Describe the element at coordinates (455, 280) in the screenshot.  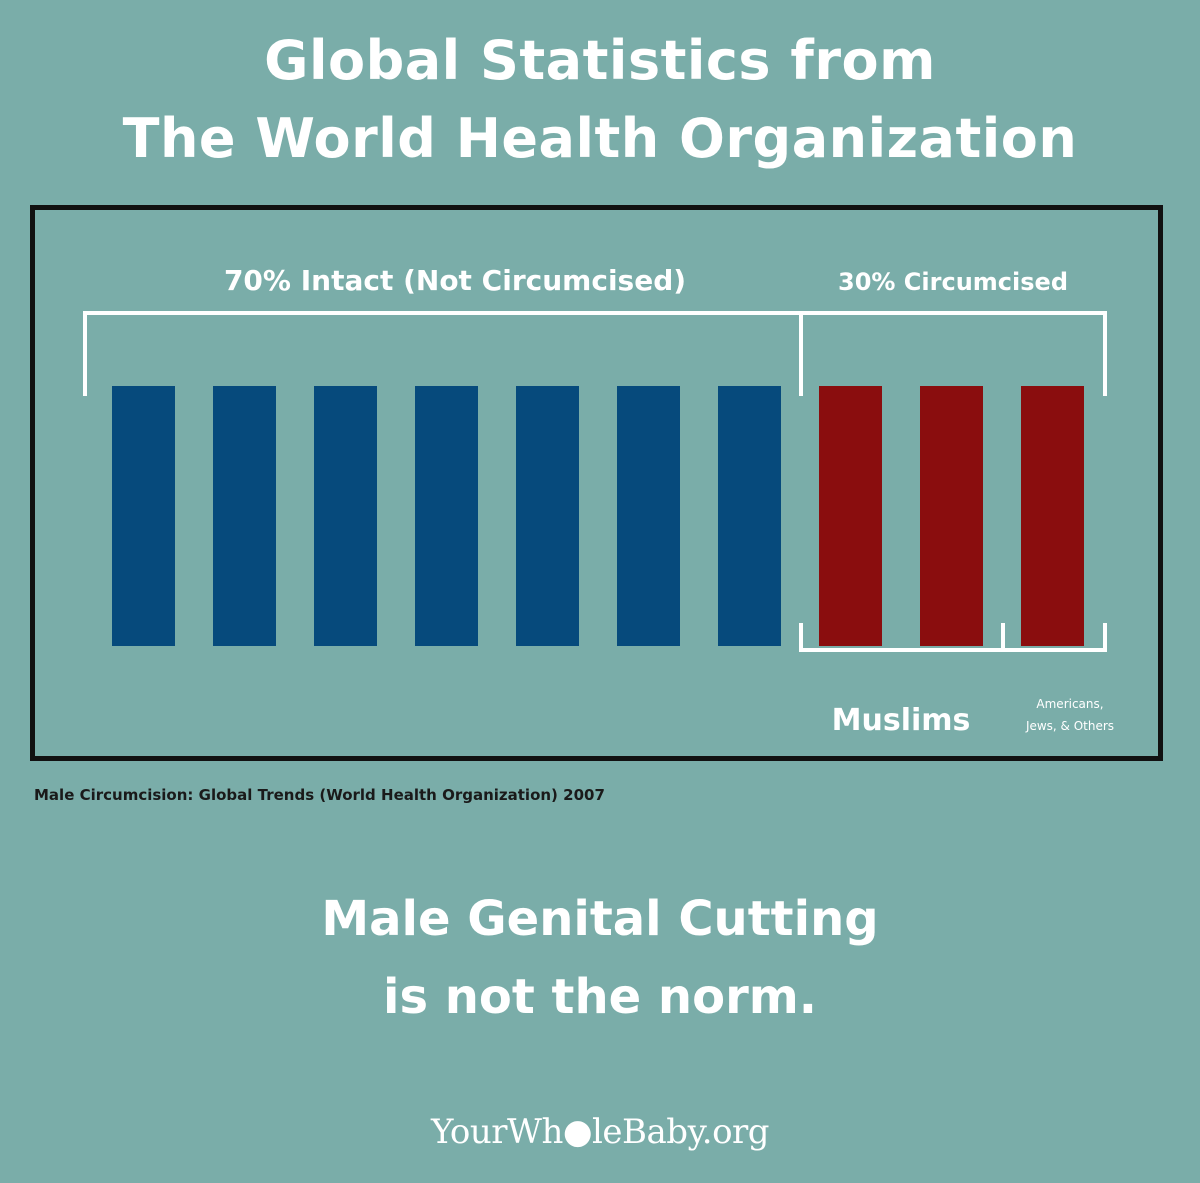
I see `group-label-intact: 70% Intact (Not Circumcised)` at that location.